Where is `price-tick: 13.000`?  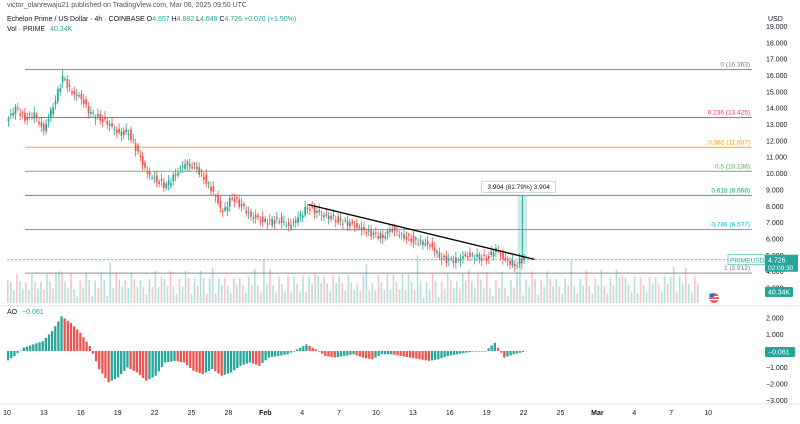
price-tick: 13.000 is located at coordinates (777, 125).